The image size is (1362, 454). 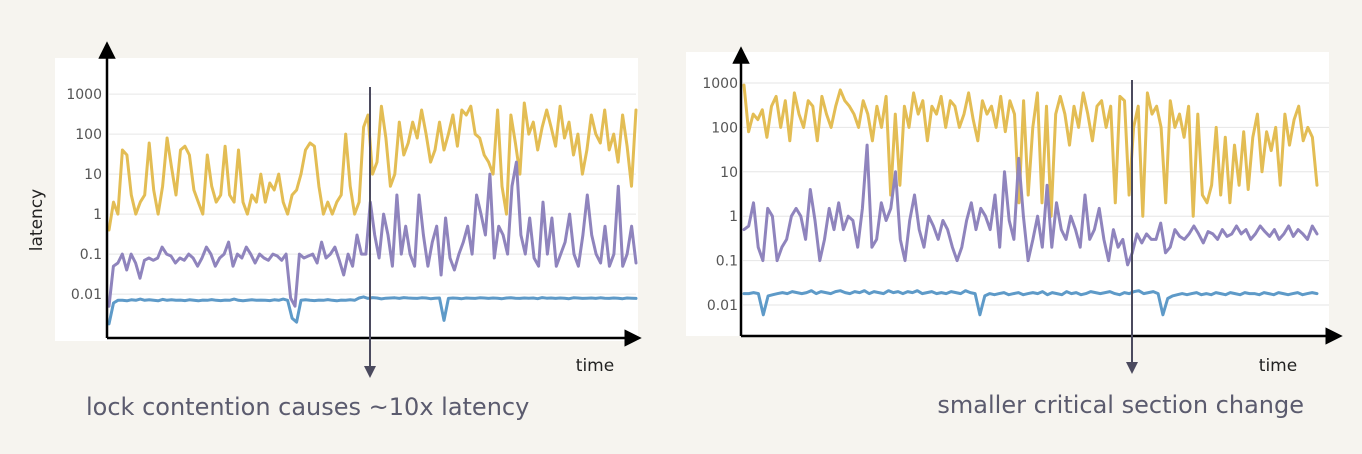 I want to click on left-y-tick-label-0: 1000, so click(x=84, y=95).